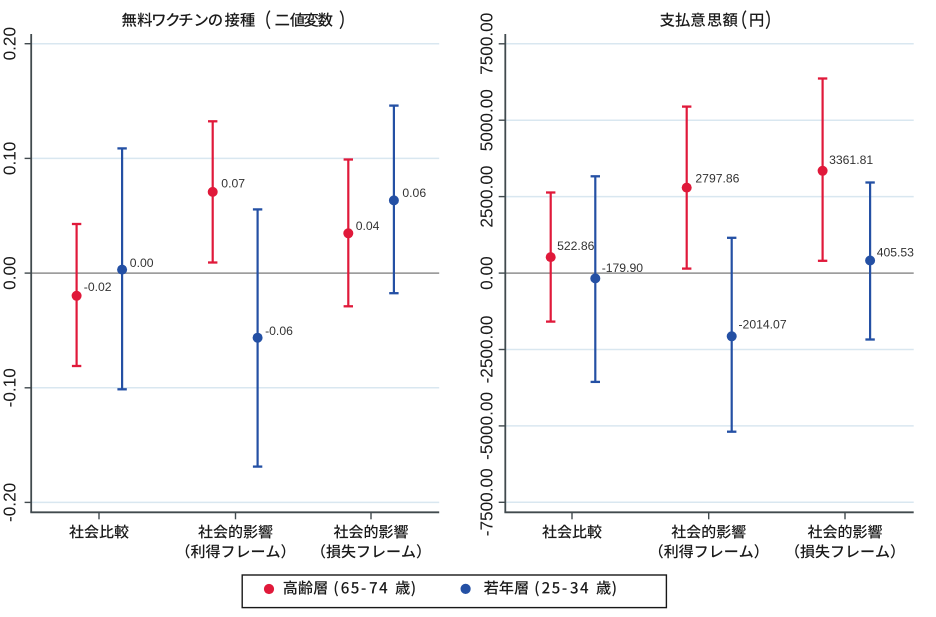  I want to click on svg-text: 522.86, so click(575, 246).